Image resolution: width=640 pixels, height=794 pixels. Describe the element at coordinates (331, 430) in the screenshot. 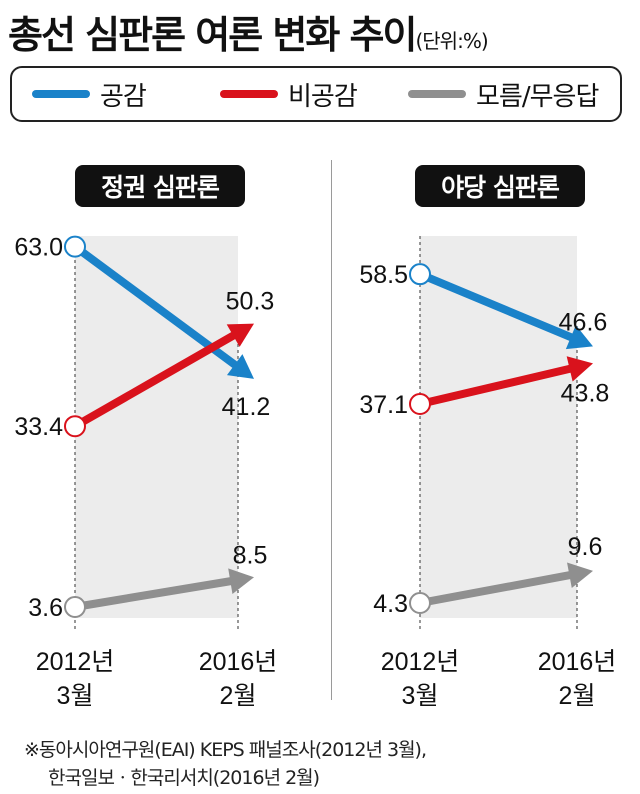

I see `panel-divider` at that location.